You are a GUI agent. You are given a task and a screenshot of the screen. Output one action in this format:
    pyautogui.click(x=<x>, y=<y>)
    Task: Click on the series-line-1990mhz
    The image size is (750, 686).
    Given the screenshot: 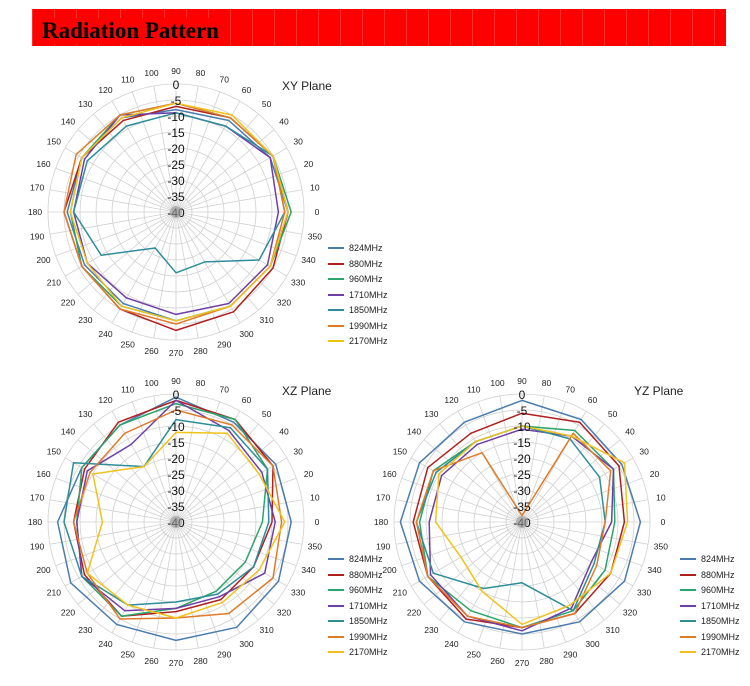 What is the action you would take?
    pyautogui.click(x=513, y=530)
    